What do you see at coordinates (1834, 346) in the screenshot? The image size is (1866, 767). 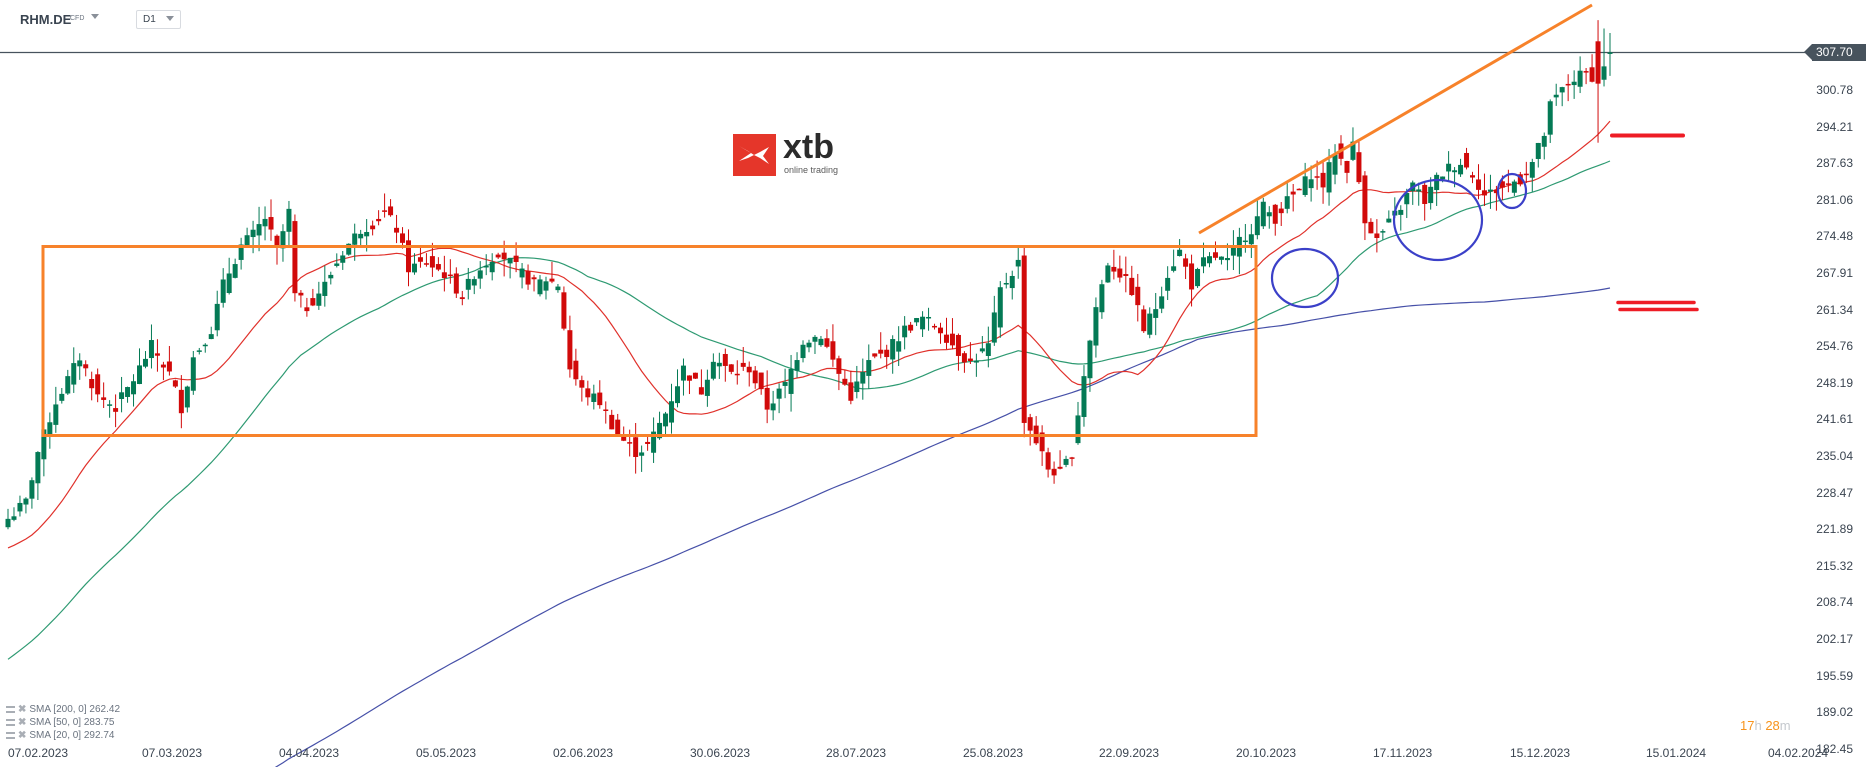 I see `price-axis-label: 254.76` at bounding box center [1834, 346].